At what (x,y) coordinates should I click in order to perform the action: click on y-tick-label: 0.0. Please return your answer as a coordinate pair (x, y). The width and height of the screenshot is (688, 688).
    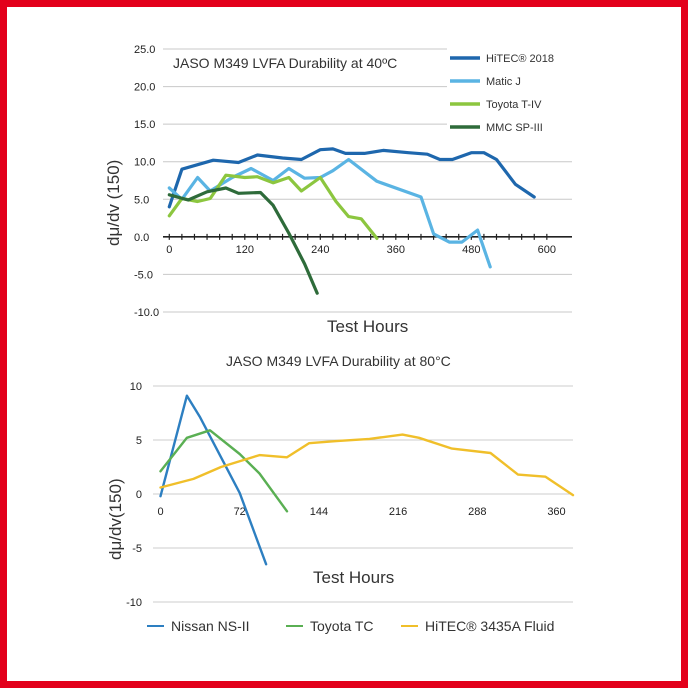
    Looking at the image, I should click on (141, 238).